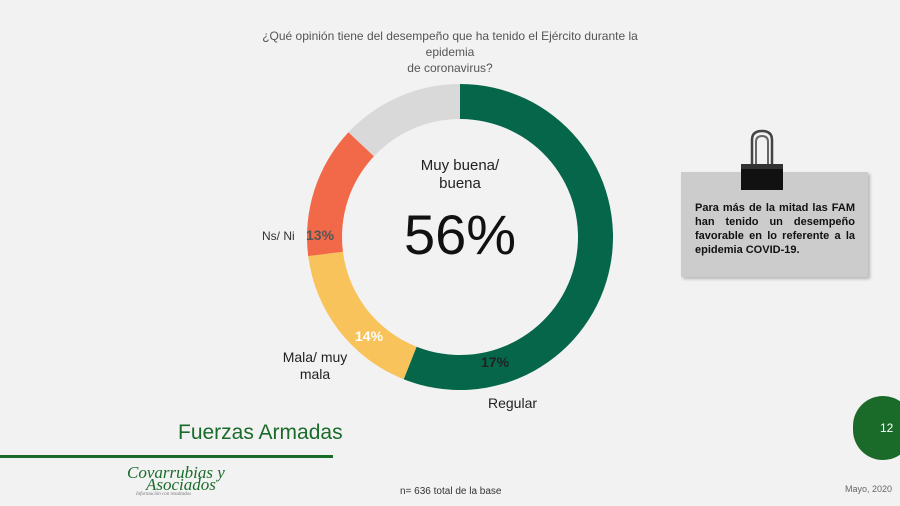 This screenshot has width=900, height=506. I want to click on mala-category-line-1: Mala/ muy, so click(315, 357).